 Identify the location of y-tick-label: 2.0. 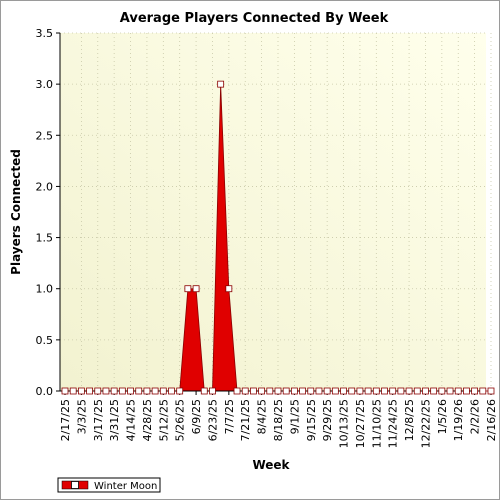
(45, 186).